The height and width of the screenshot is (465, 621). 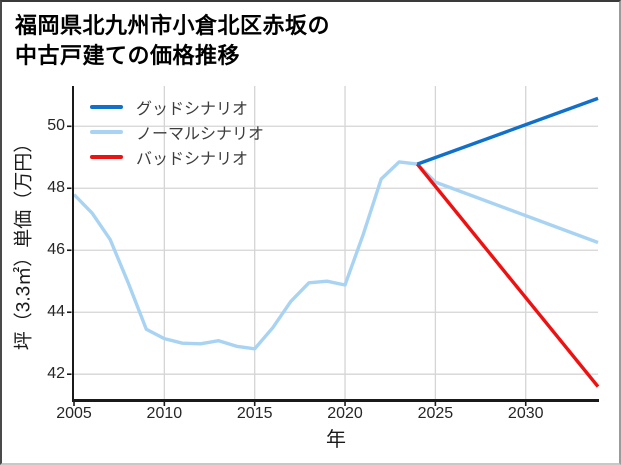 I want to click on x-axis-spine, so click(x=335, y=400).